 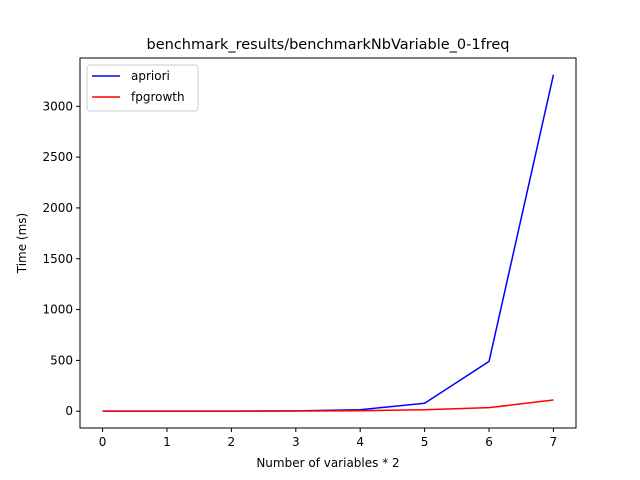 I want to click on x-tick-label: 2, so click(x=232, y=442).